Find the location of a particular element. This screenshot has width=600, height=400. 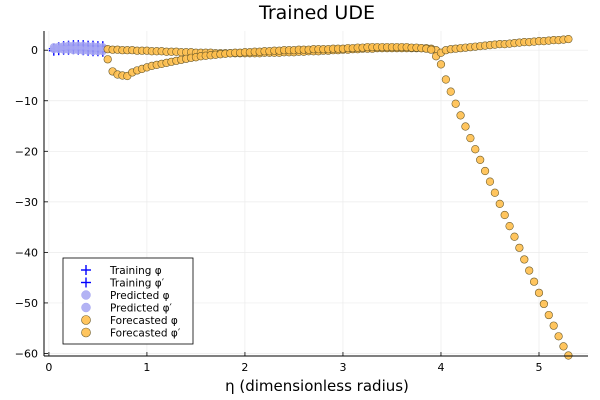

x-tick-label: 3 is located at coordinates (342, 367).